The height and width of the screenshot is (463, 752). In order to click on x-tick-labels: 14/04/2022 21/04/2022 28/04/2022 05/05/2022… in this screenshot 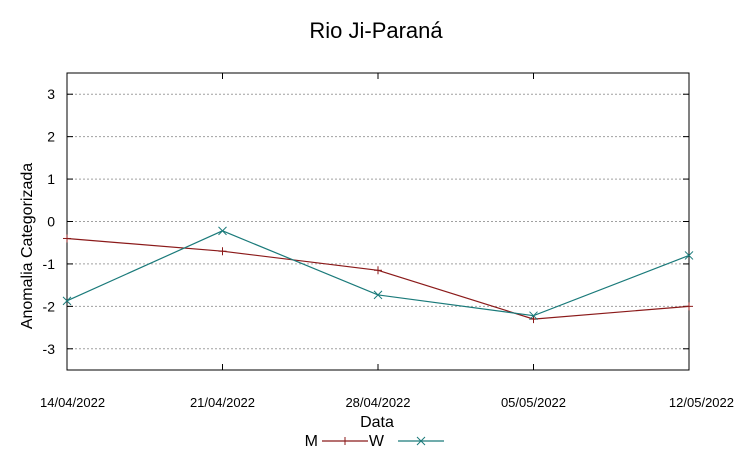, I will do `click(387, 402)`.